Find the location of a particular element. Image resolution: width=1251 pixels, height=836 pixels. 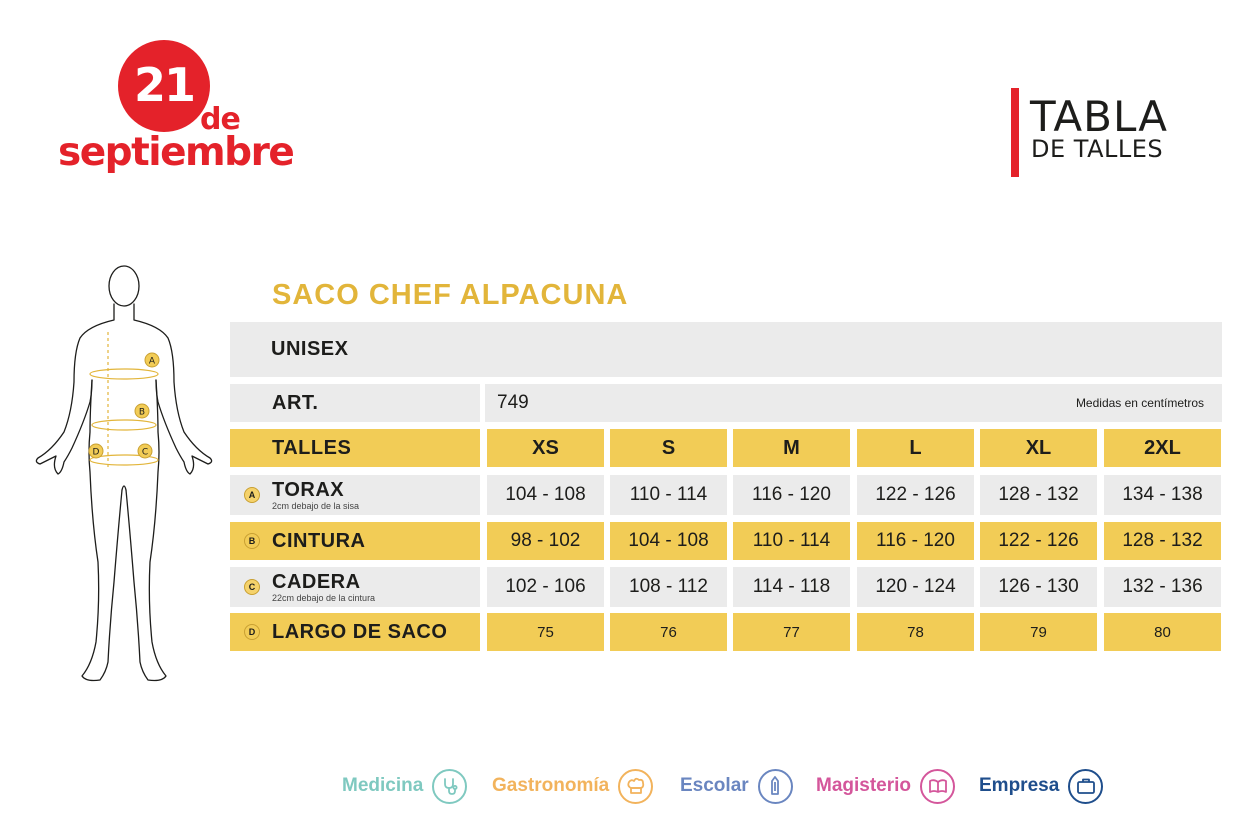

logo-circle is located at coordinates (164, 86).